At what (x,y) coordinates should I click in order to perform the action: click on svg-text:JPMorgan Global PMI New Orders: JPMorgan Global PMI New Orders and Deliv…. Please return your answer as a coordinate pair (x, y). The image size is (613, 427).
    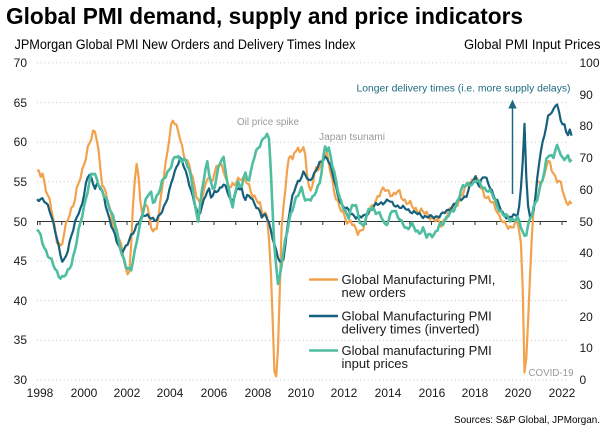
    Looking at the image, I should click on (185, 44).